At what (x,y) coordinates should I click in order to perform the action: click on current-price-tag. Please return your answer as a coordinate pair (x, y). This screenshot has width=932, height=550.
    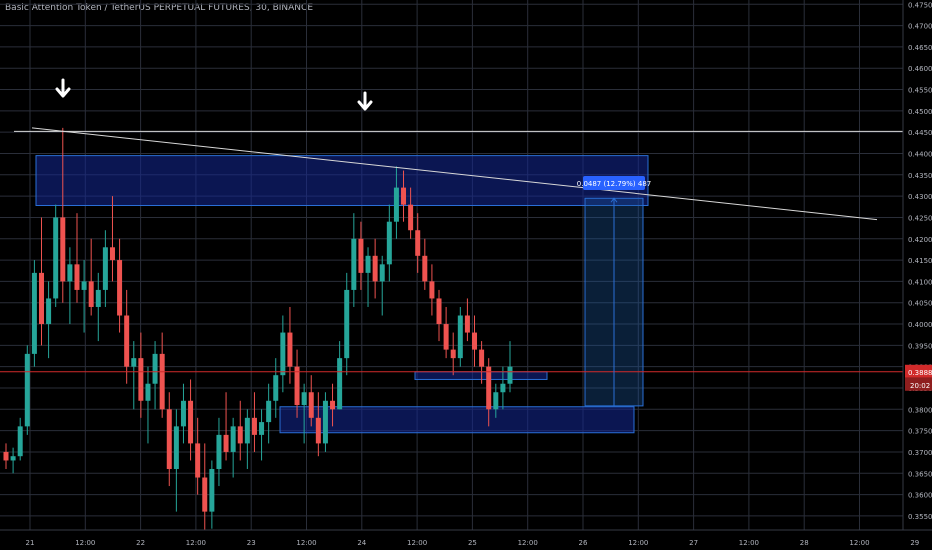
    Looking at the image, I should click on (918, 371).